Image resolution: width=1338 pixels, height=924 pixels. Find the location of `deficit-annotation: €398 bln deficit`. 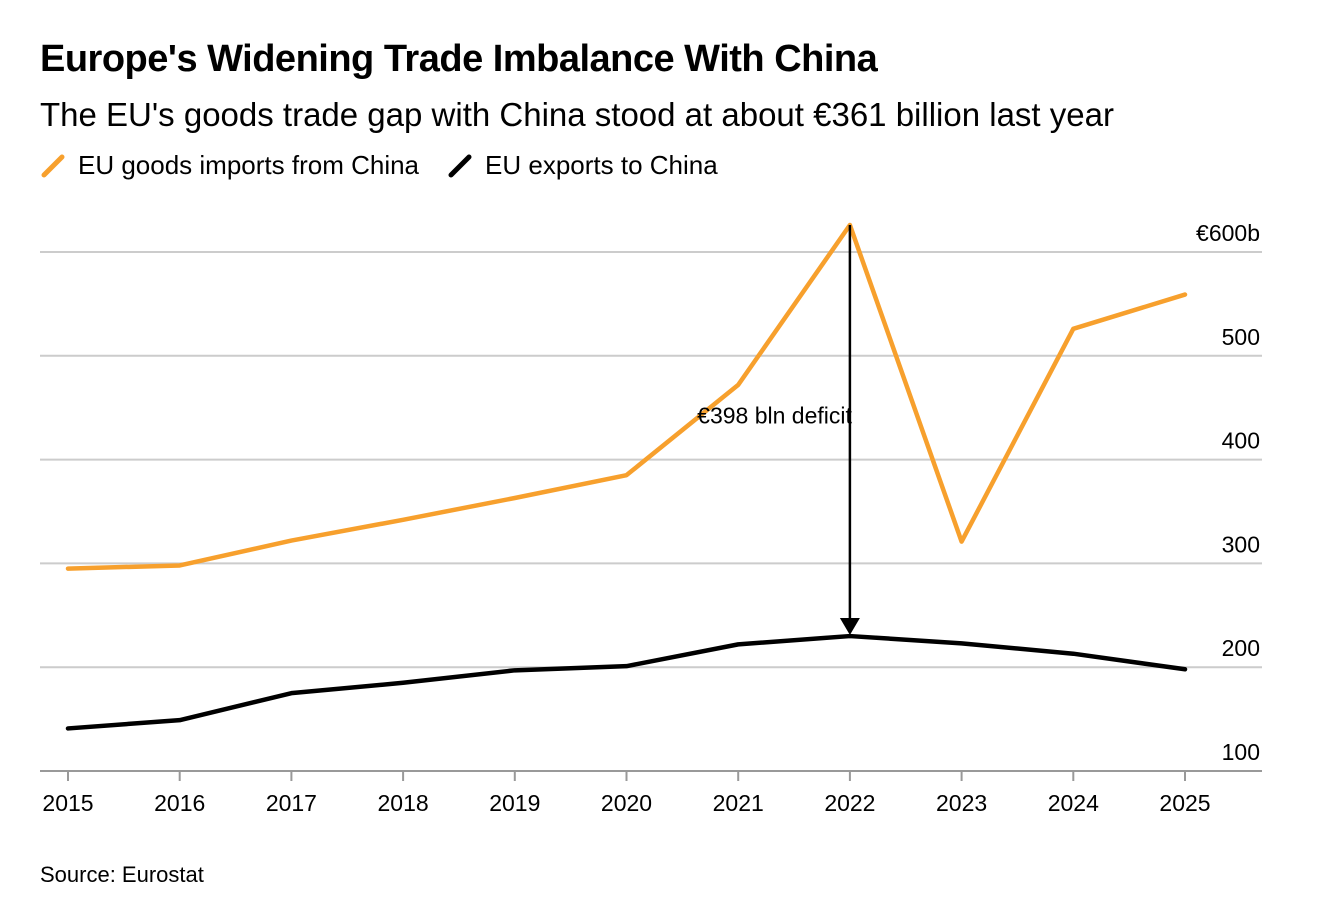

deficit-annotation: €398 bln deficit is located at coordinates (774, 416).